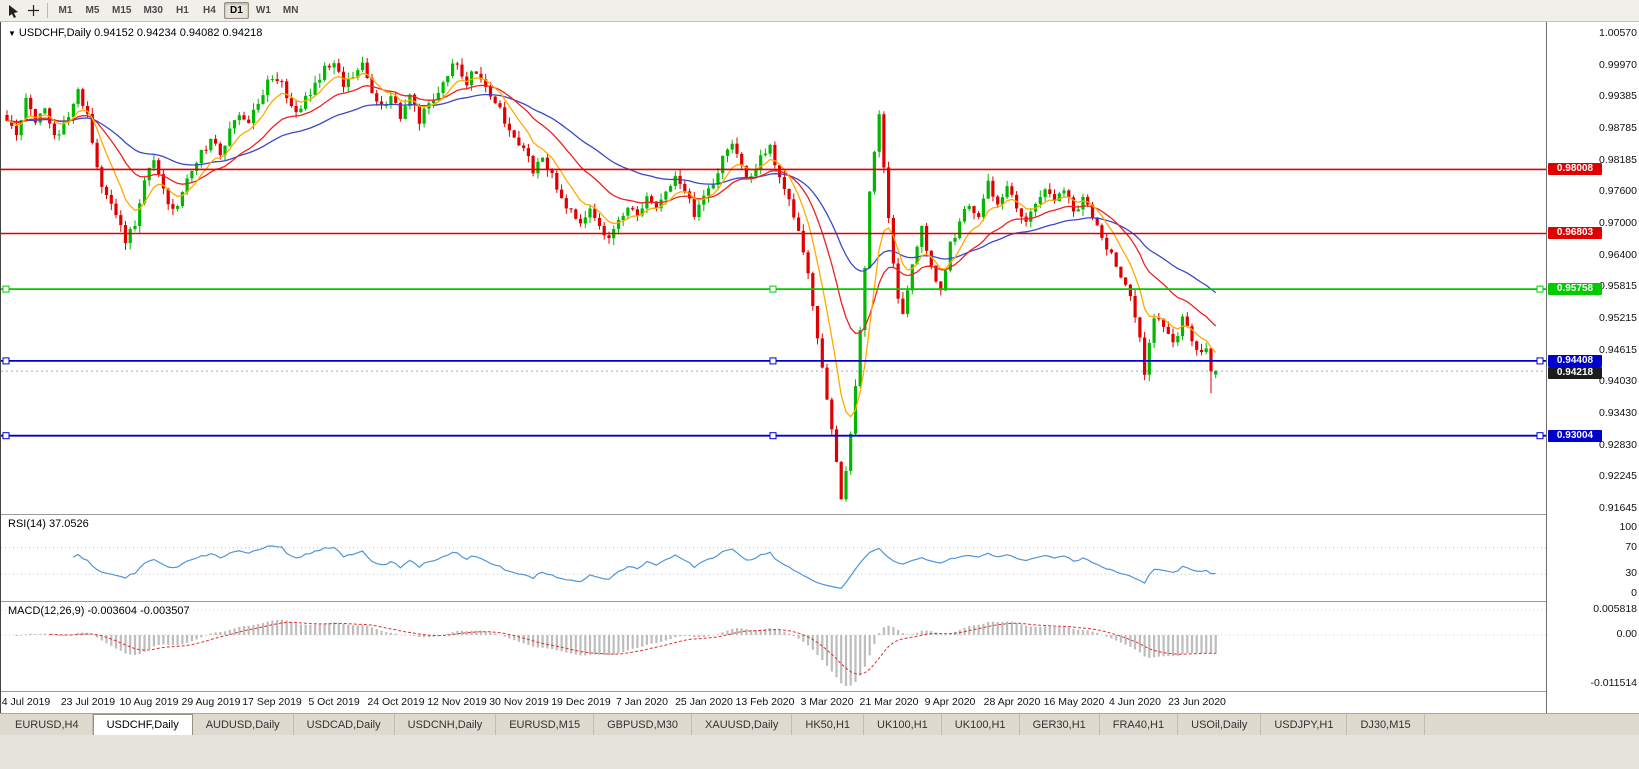 The height and width of the screenshot is (769, 1639). Describe the element at coordinates (243, 724) in the screenshot. I see `chart-tab-audusd-daily: AUDUSD,Daily` at that location.